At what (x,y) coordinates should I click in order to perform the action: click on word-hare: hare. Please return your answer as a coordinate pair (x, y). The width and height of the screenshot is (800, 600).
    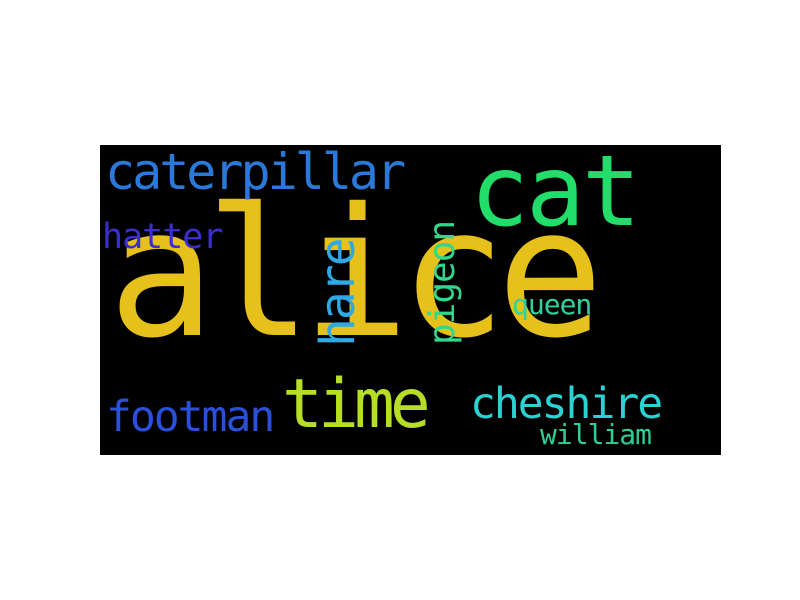
    Looking at the image, I should click on (338, 293).